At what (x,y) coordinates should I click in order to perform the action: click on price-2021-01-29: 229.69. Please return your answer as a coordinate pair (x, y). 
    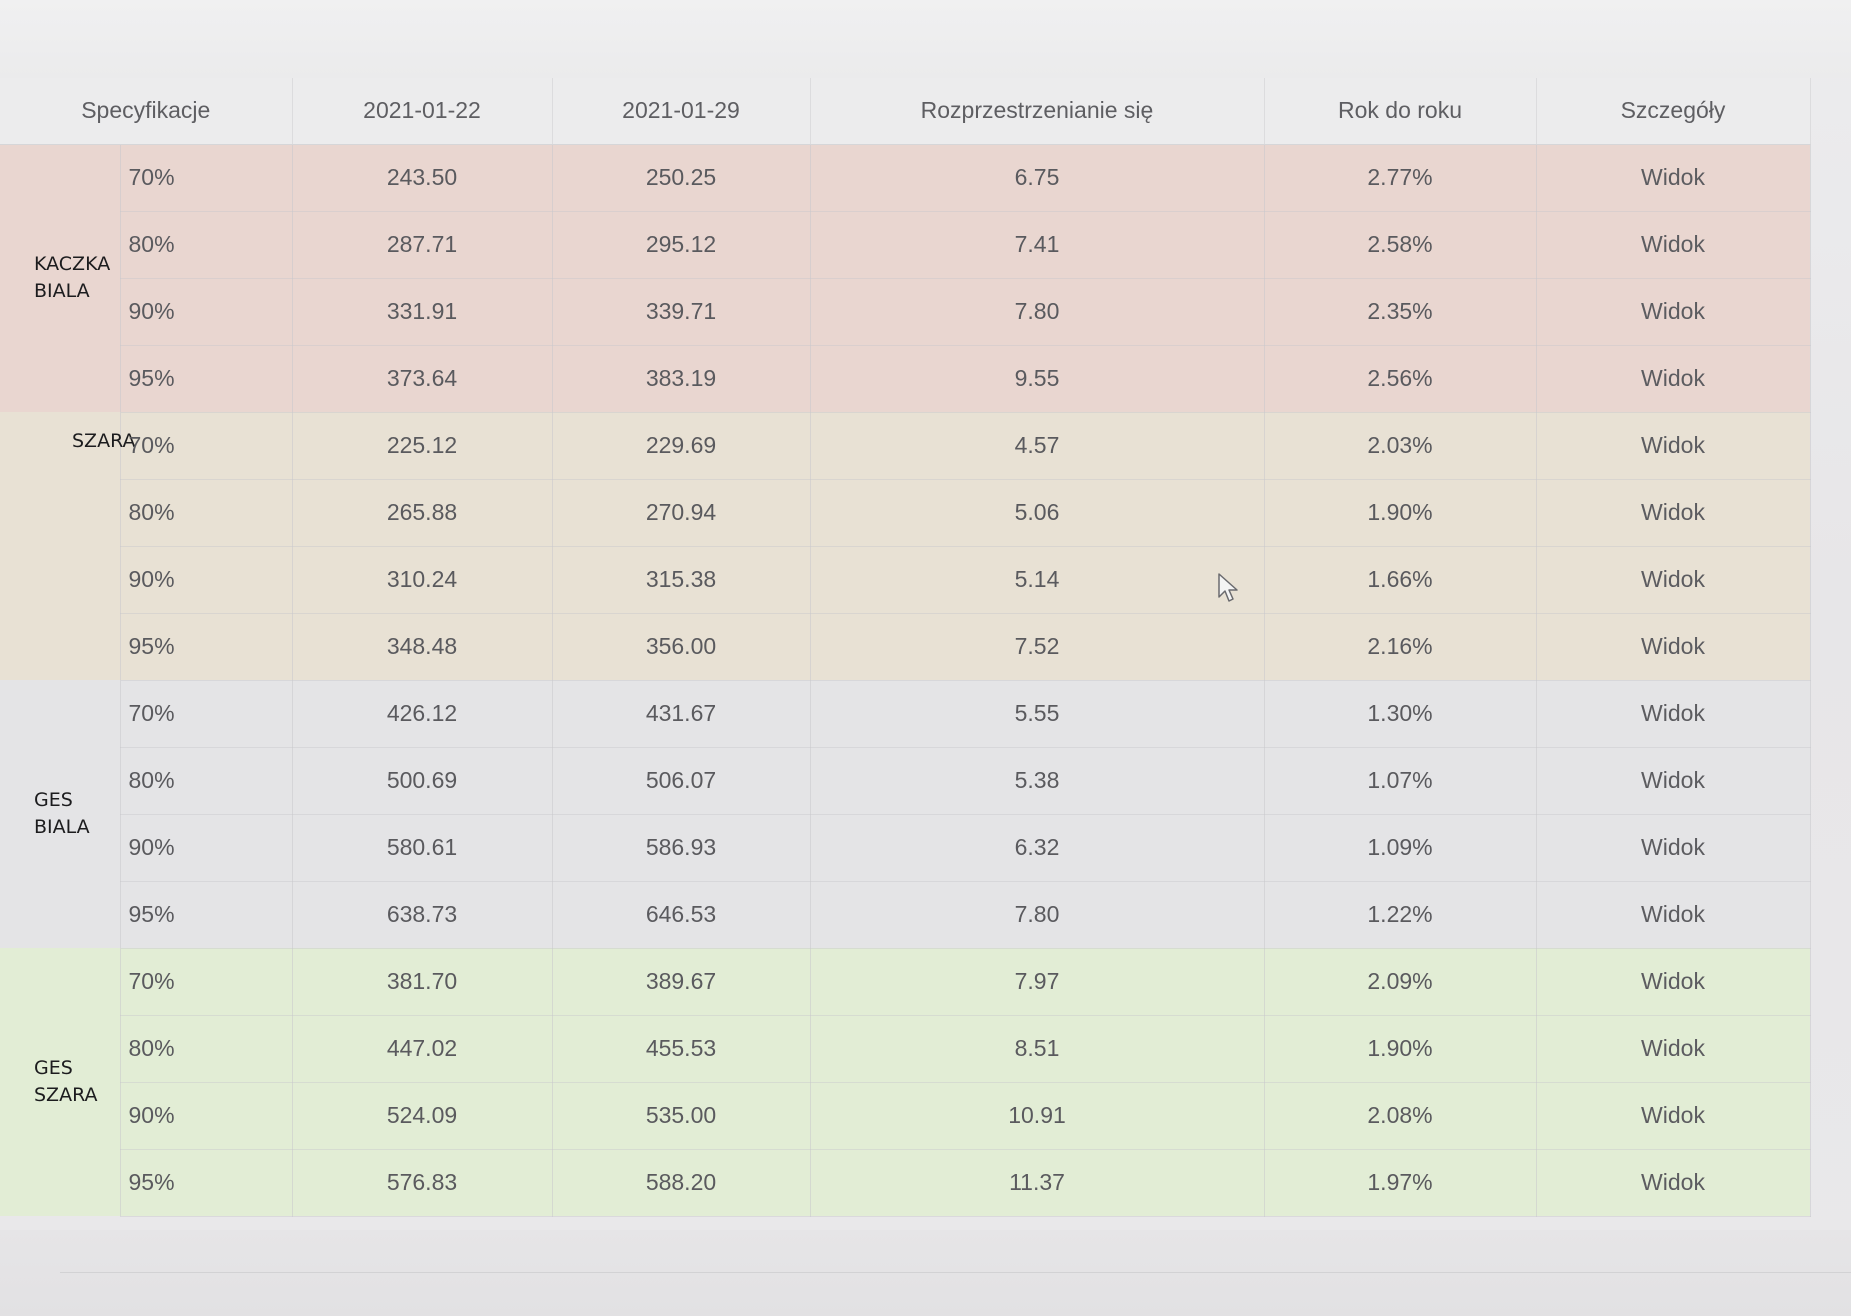
    Looking at the image, I should click on (681, 446).